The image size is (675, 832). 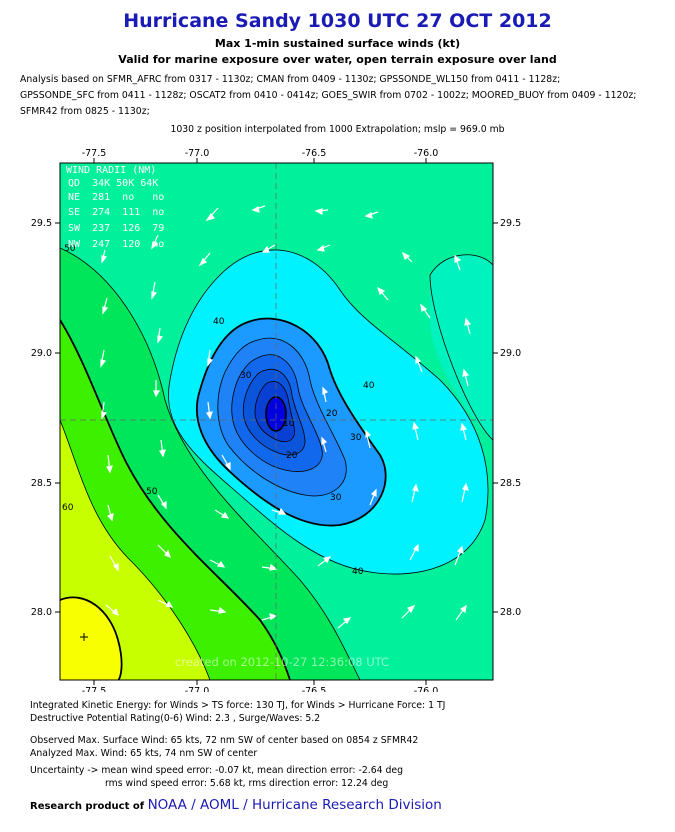 I want to click on wind-radii-header: QD 34K 50K 64K, so click(x=113, y=183).